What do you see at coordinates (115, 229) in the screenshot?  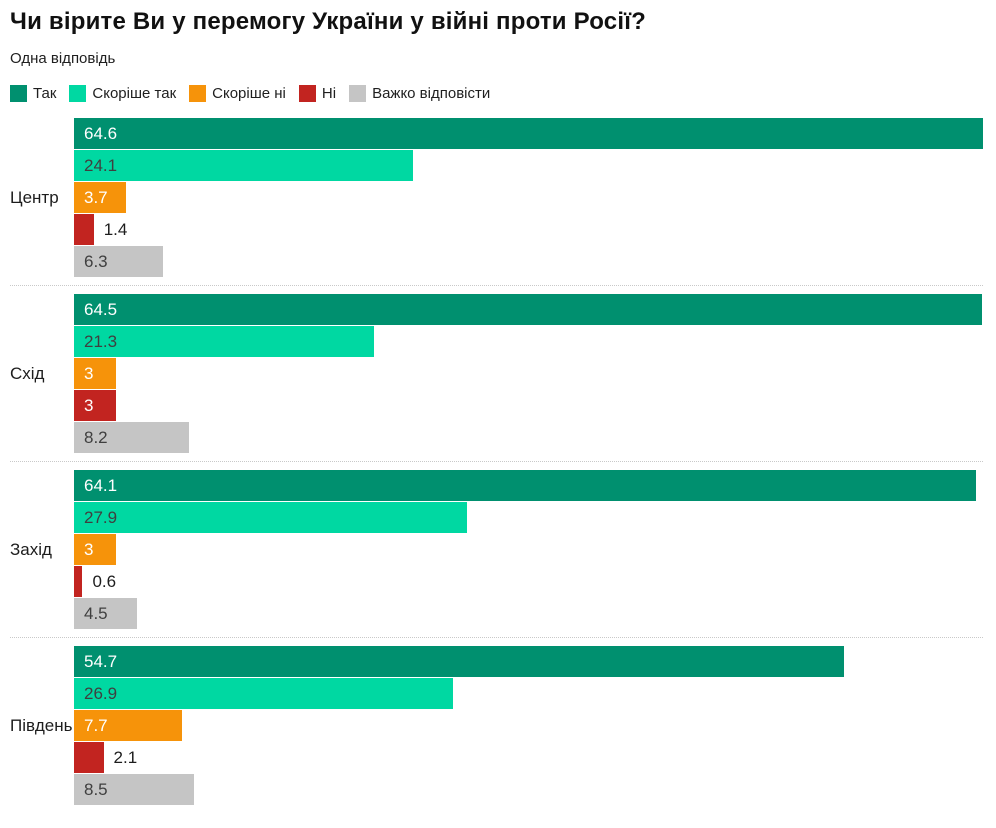 I see `bar-value-label: 1.4` at bounding box center [115, 229].